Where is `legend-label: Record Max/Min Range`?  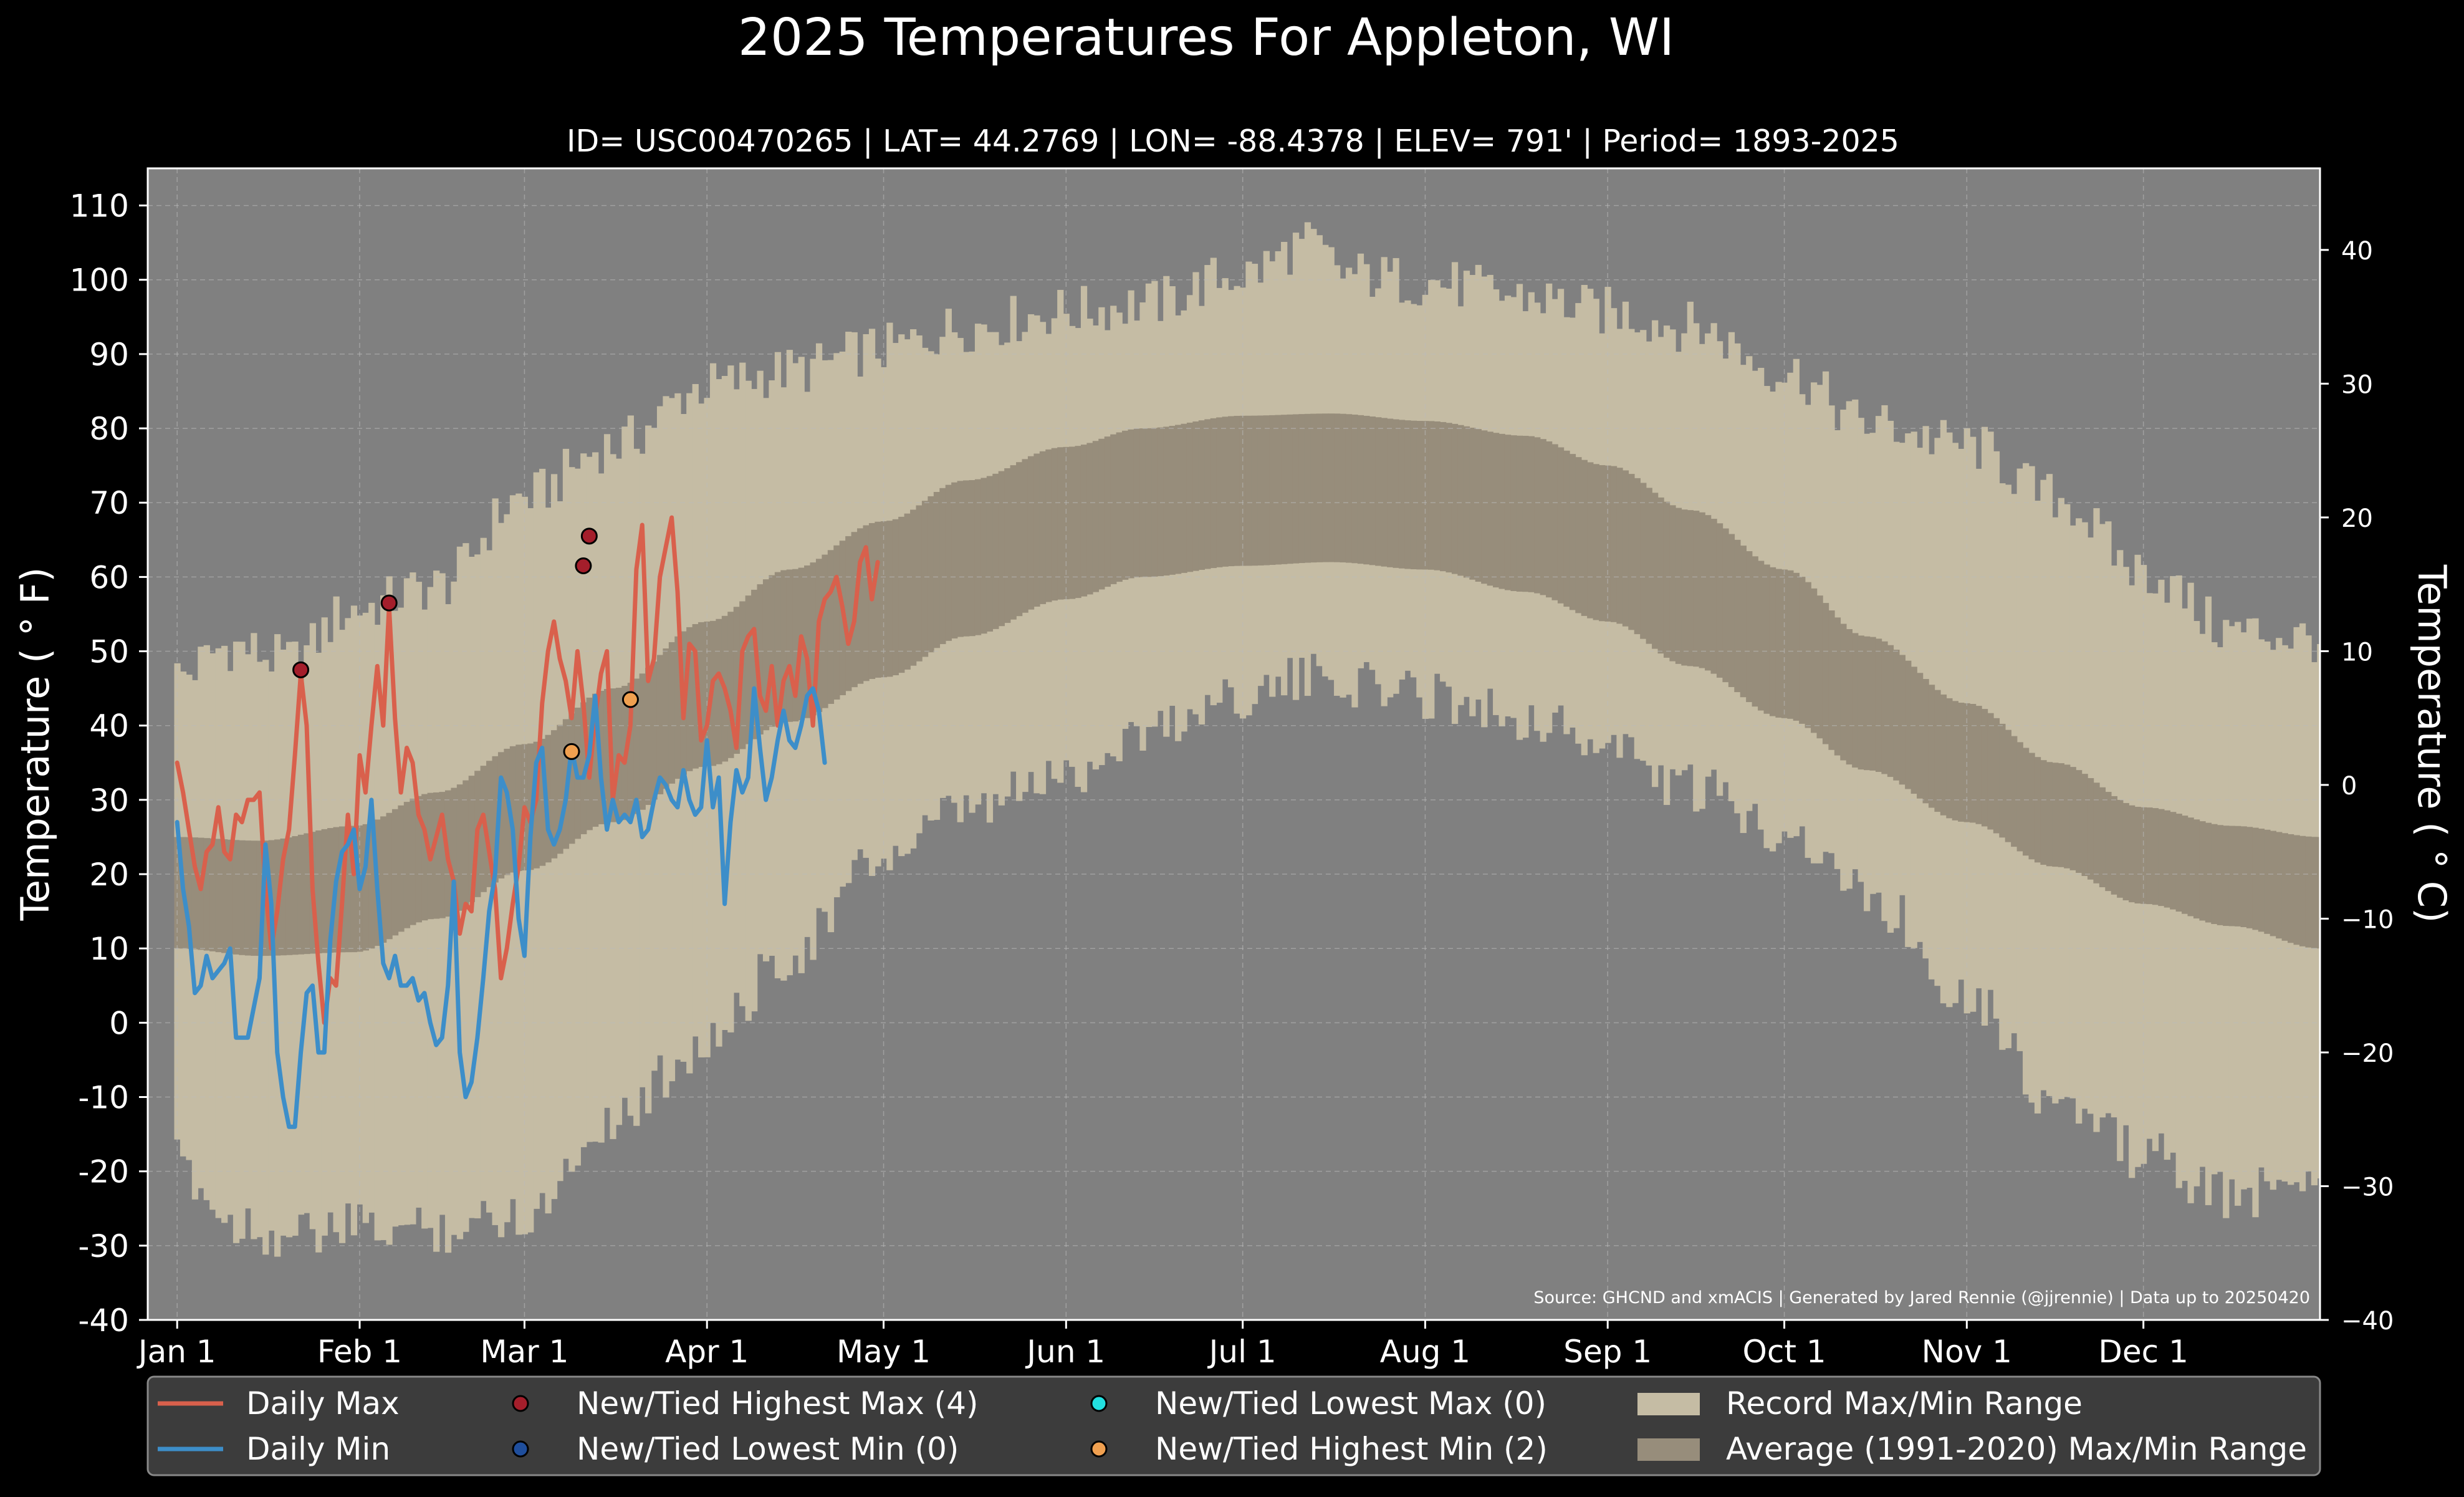
legend-label: Record Max/Min Range is located at coordinates (1904, 1403).